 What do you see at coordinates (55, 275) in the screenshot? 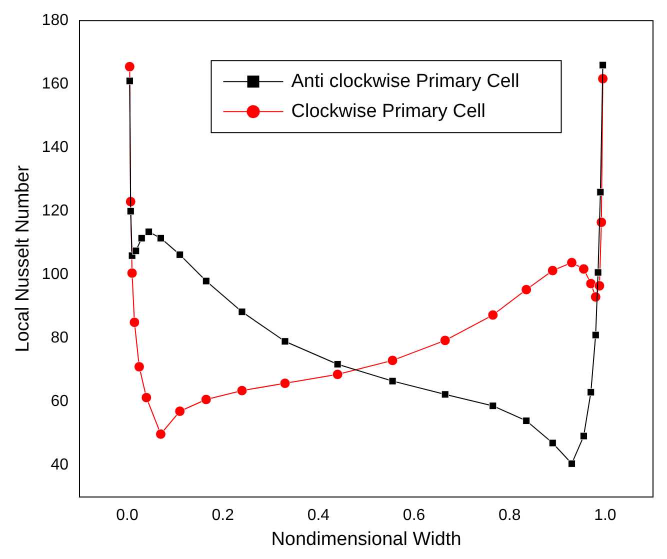
I see `y-tick-label: 100` at bounding box center [55, 275].